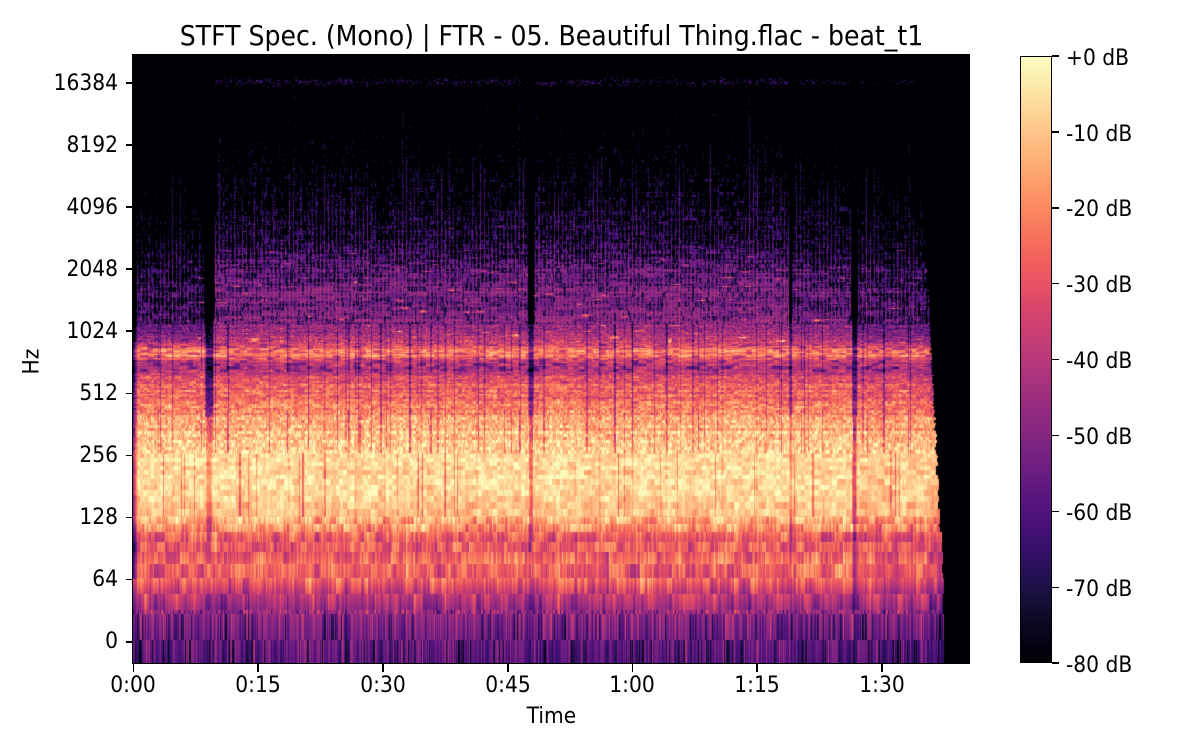  What do you see at coordinates (882, 684) in the screenshot?
I see `x-tick-label: 1:30` at bounding box center [882, 684].